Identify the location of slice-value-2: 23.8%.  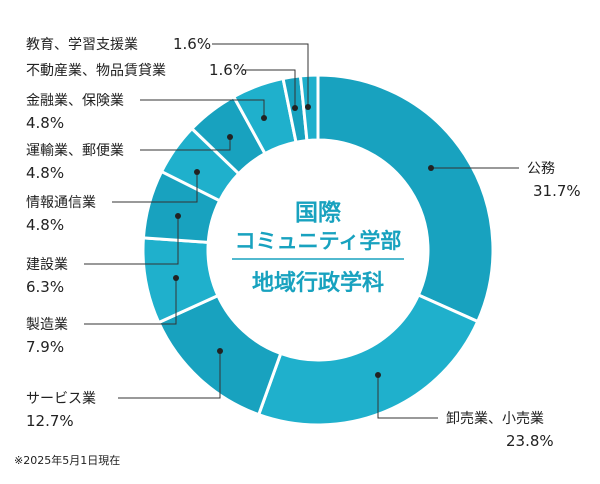
(530, 441).